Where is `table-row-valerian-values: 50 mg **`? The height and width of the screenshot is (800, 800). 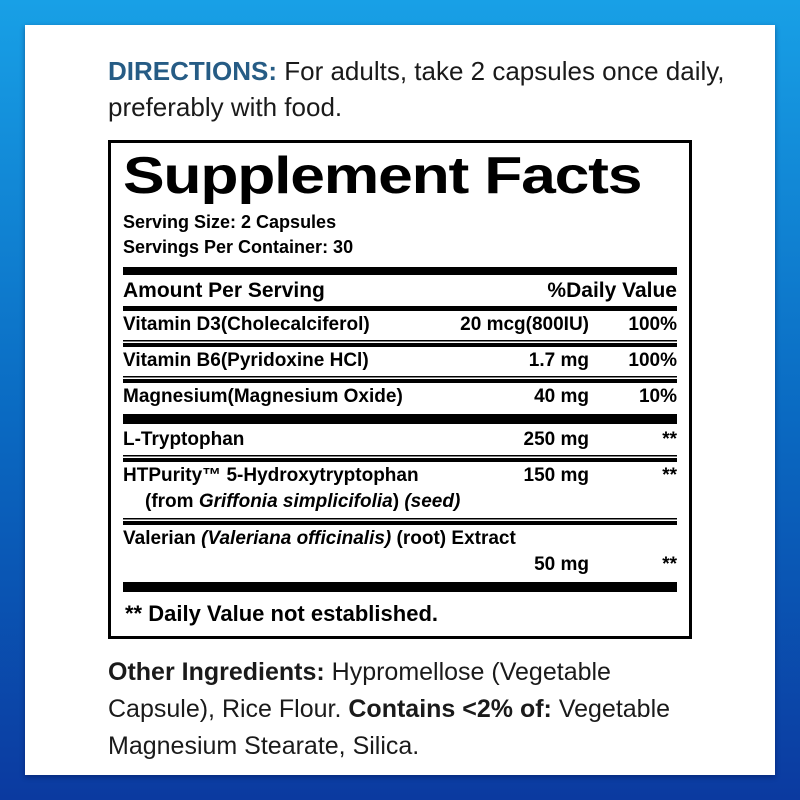 table-row-valerian-values: 50 mg ** is located at coordinates (400, 567).